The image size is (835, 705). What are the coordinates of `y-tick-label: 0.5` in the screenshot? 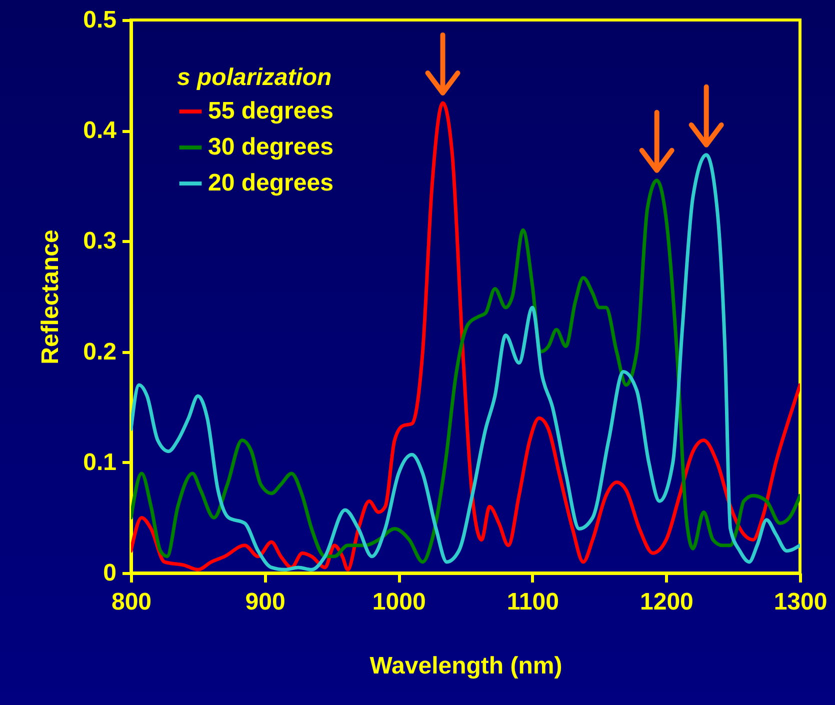 It's located at (99, 20).